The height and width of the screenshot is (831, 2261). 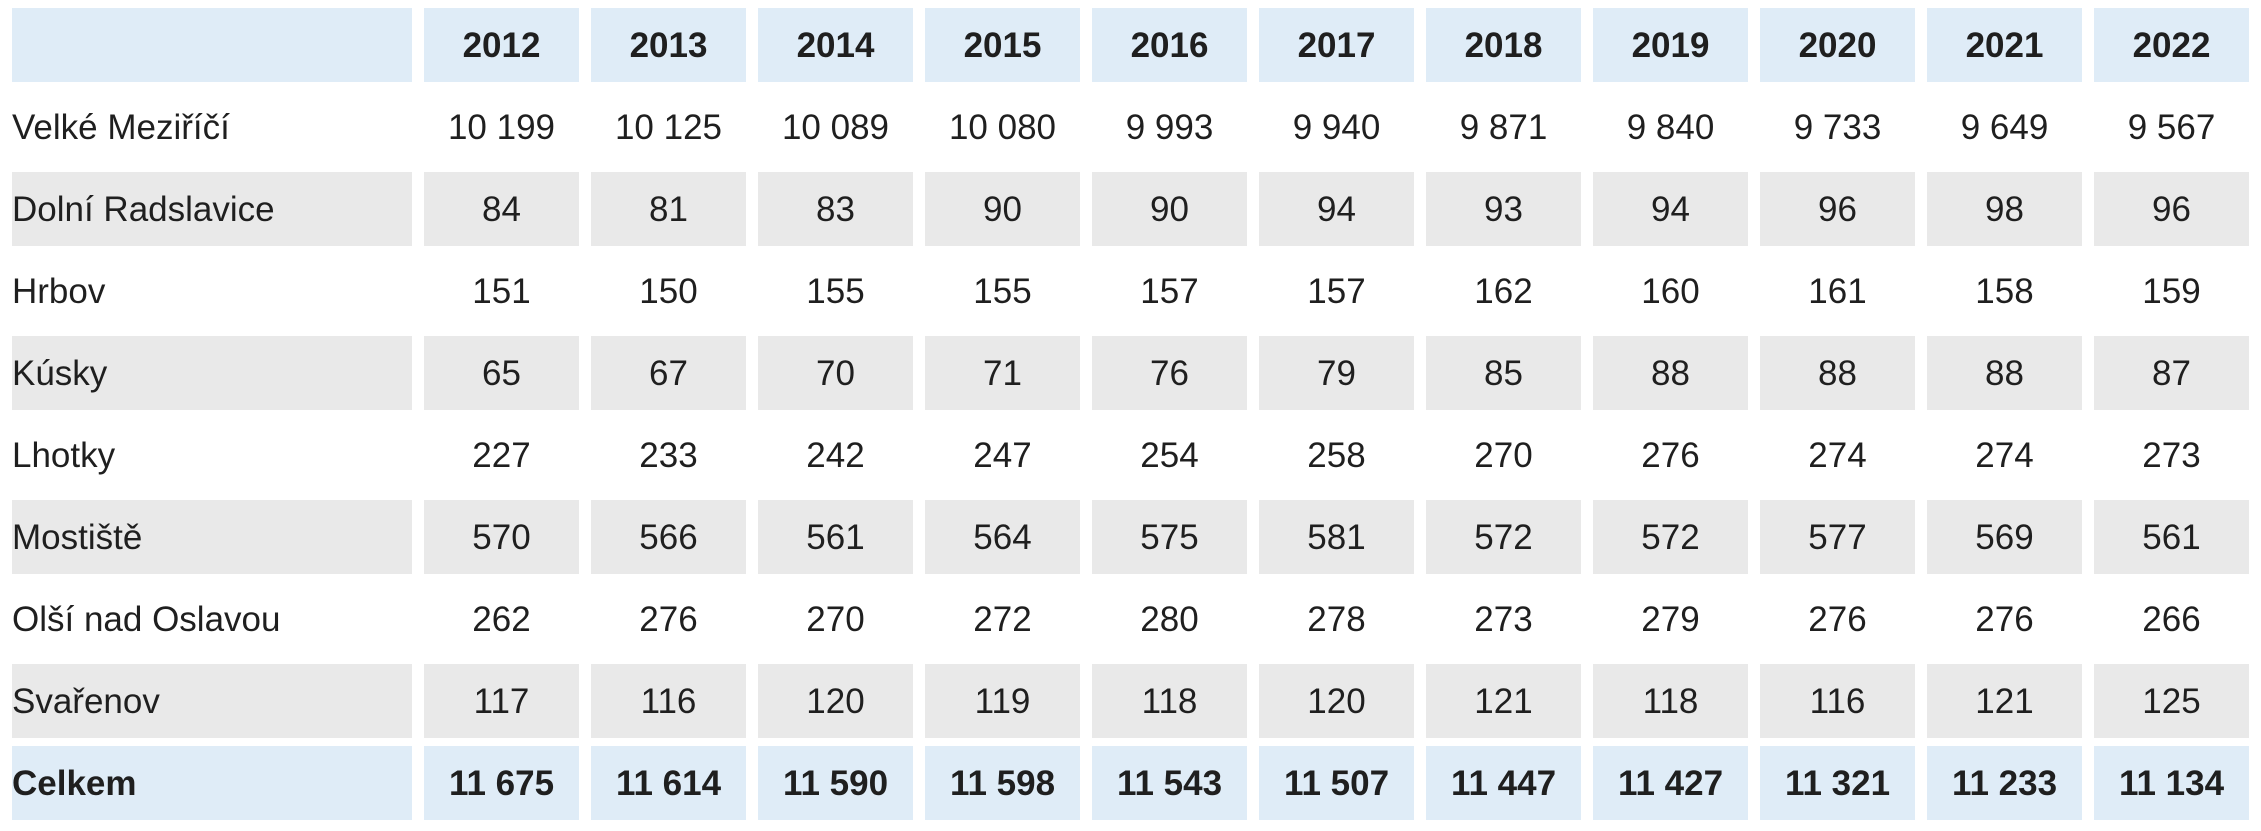 I want to click on cell-value: 9 993, so click(x=1169, y=127).